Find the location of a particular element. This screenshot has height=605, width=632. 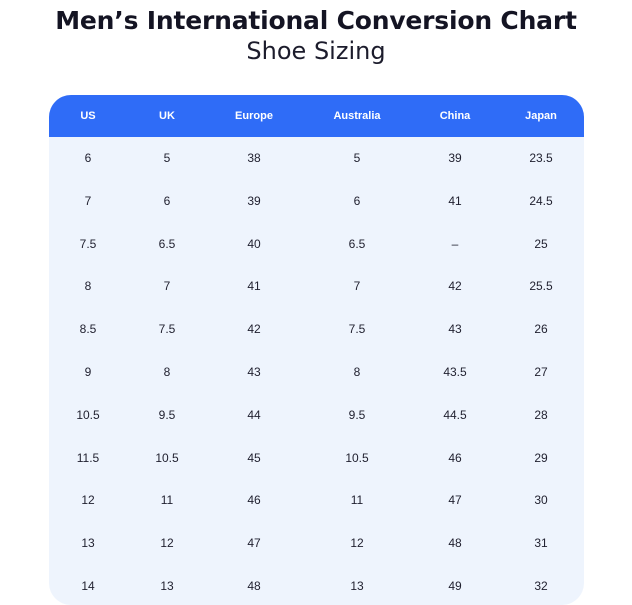

table-cell-uk: 5 is located at coordinates (167, 158).